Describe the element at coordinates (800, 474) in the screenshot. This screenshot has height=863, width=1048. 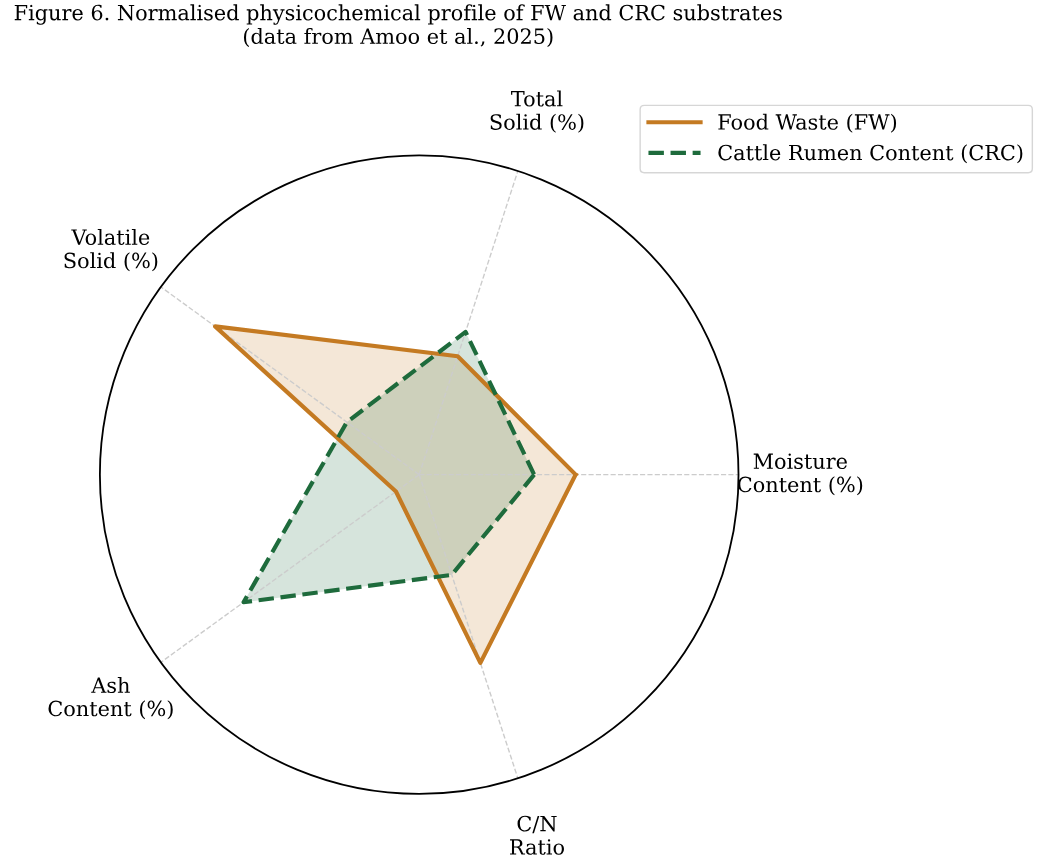
I see `spoke-label: Moisture Content (%)` at that location.